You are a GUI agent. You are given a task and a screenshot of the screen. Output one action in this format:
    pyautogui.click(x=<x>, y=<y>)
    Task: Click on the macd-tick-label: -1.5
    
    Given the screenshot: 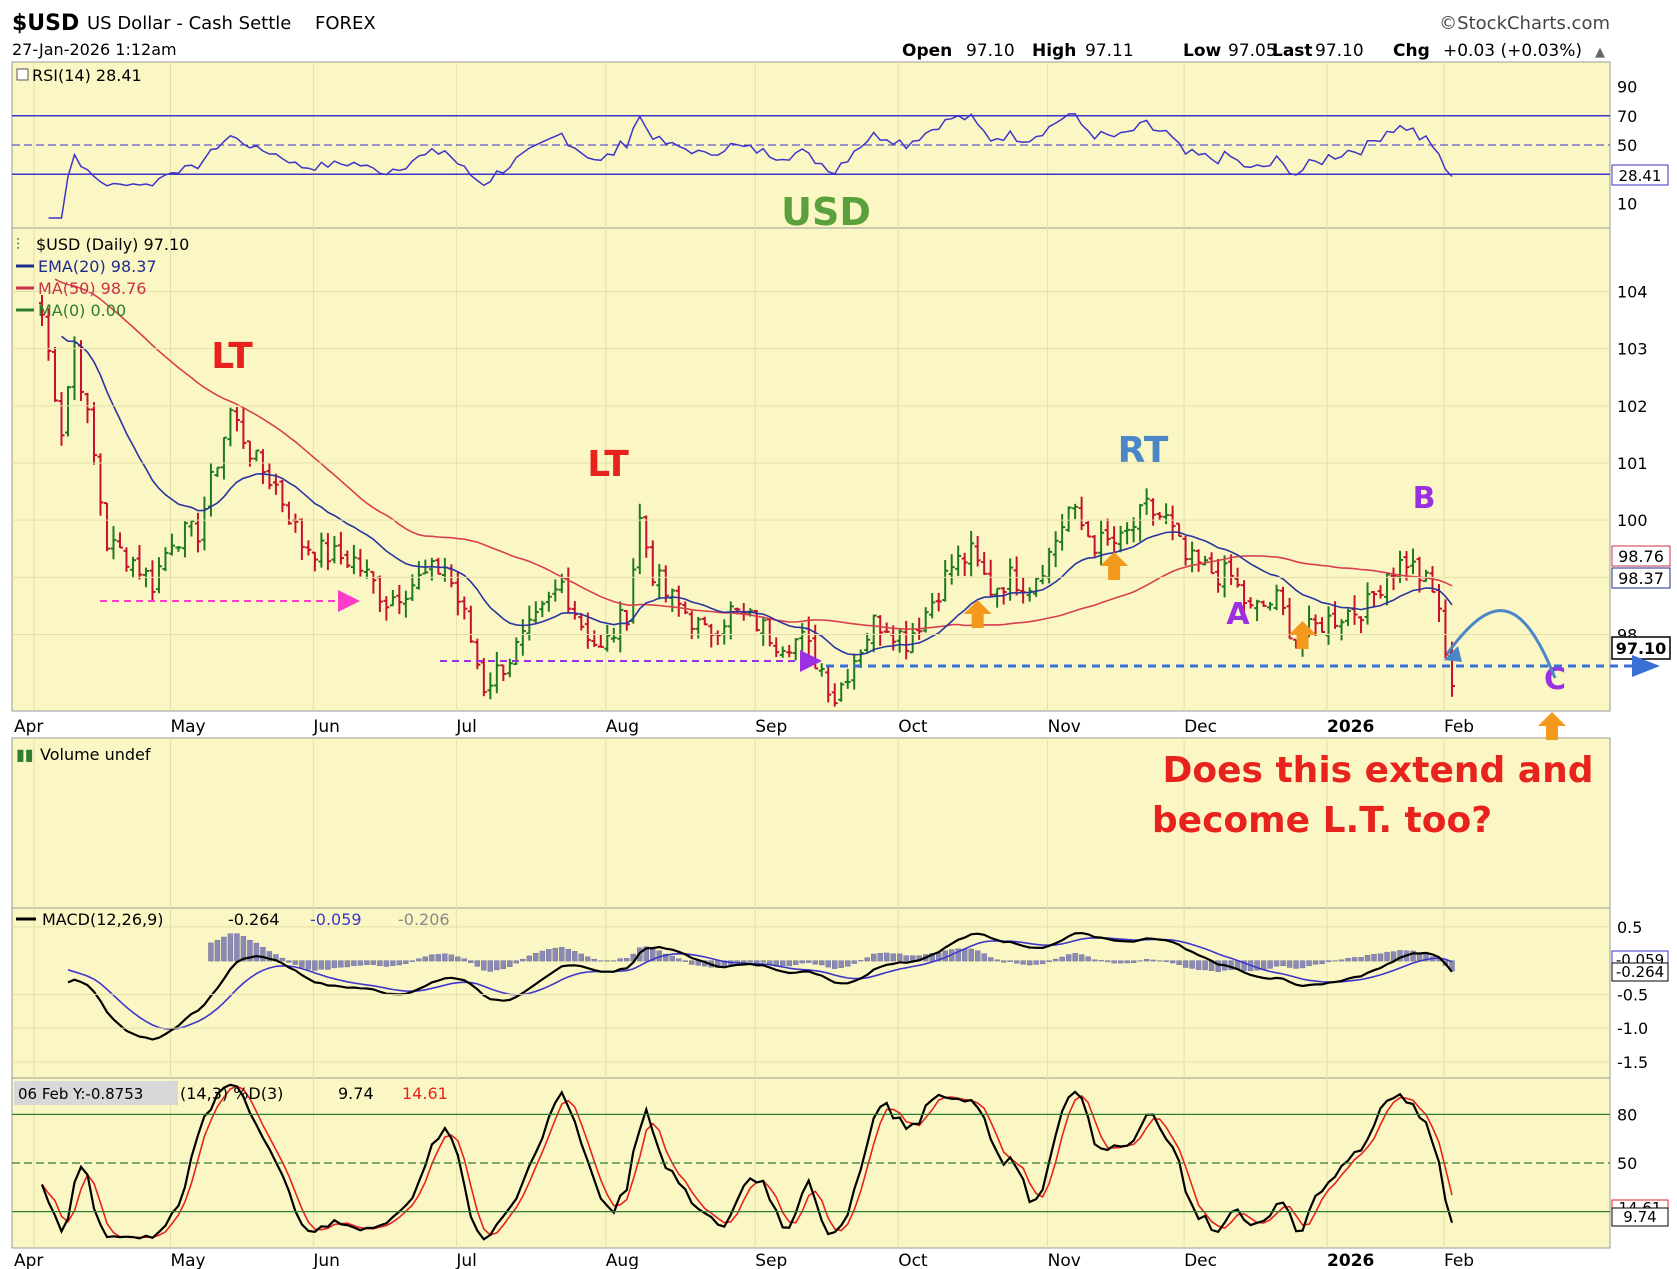 What is the action you would take?
    pyautogui.click(x=1632, y=1062)
    